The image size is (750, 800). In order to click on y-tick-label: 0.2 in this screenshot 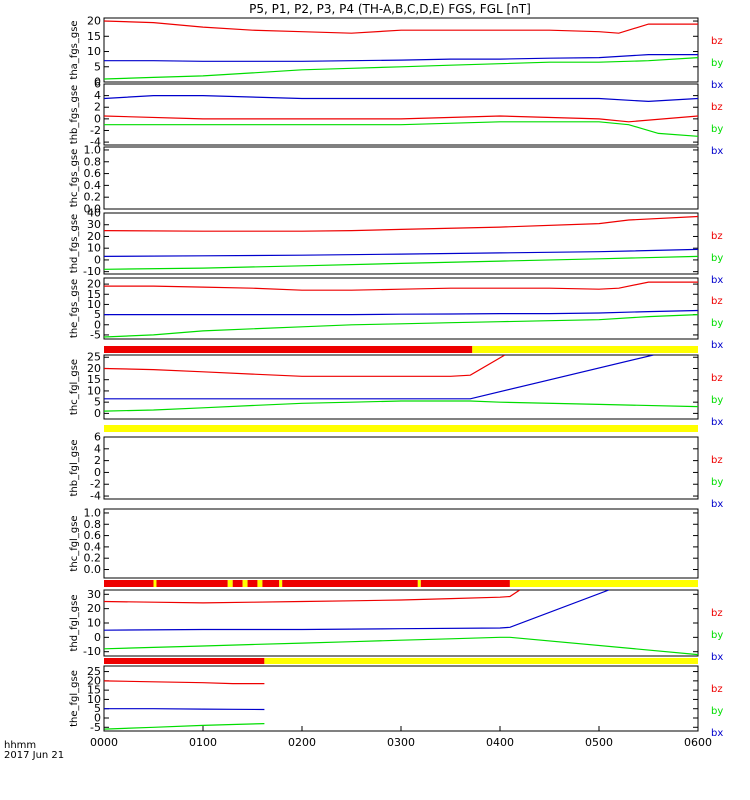, I will do `click(93, 197)`.